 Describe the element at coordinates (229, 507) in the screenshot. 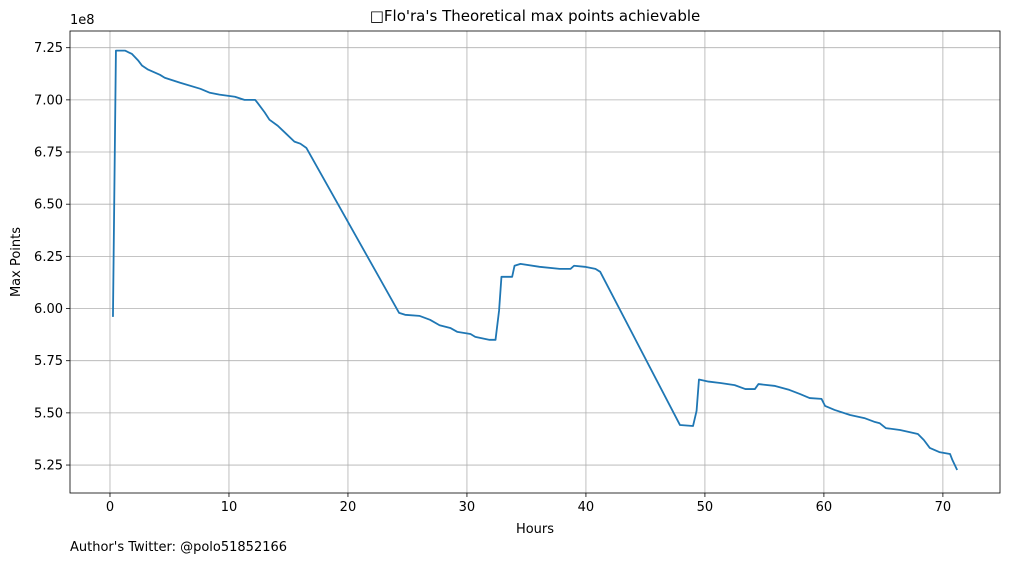

I see `x-tick-label: 10` at that location.